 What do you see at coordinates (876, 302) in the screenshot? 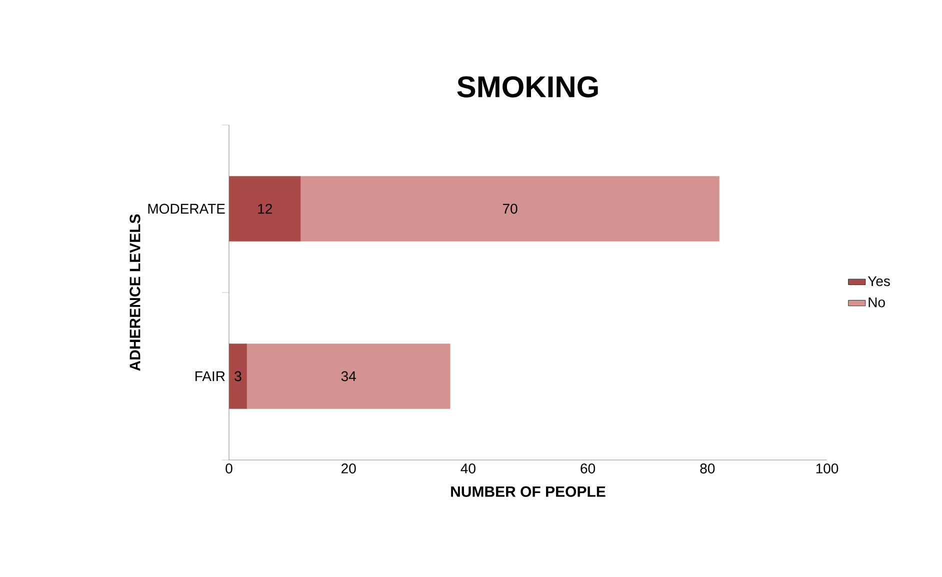
I see `legend-label: No` at bounding box center [876, 302].